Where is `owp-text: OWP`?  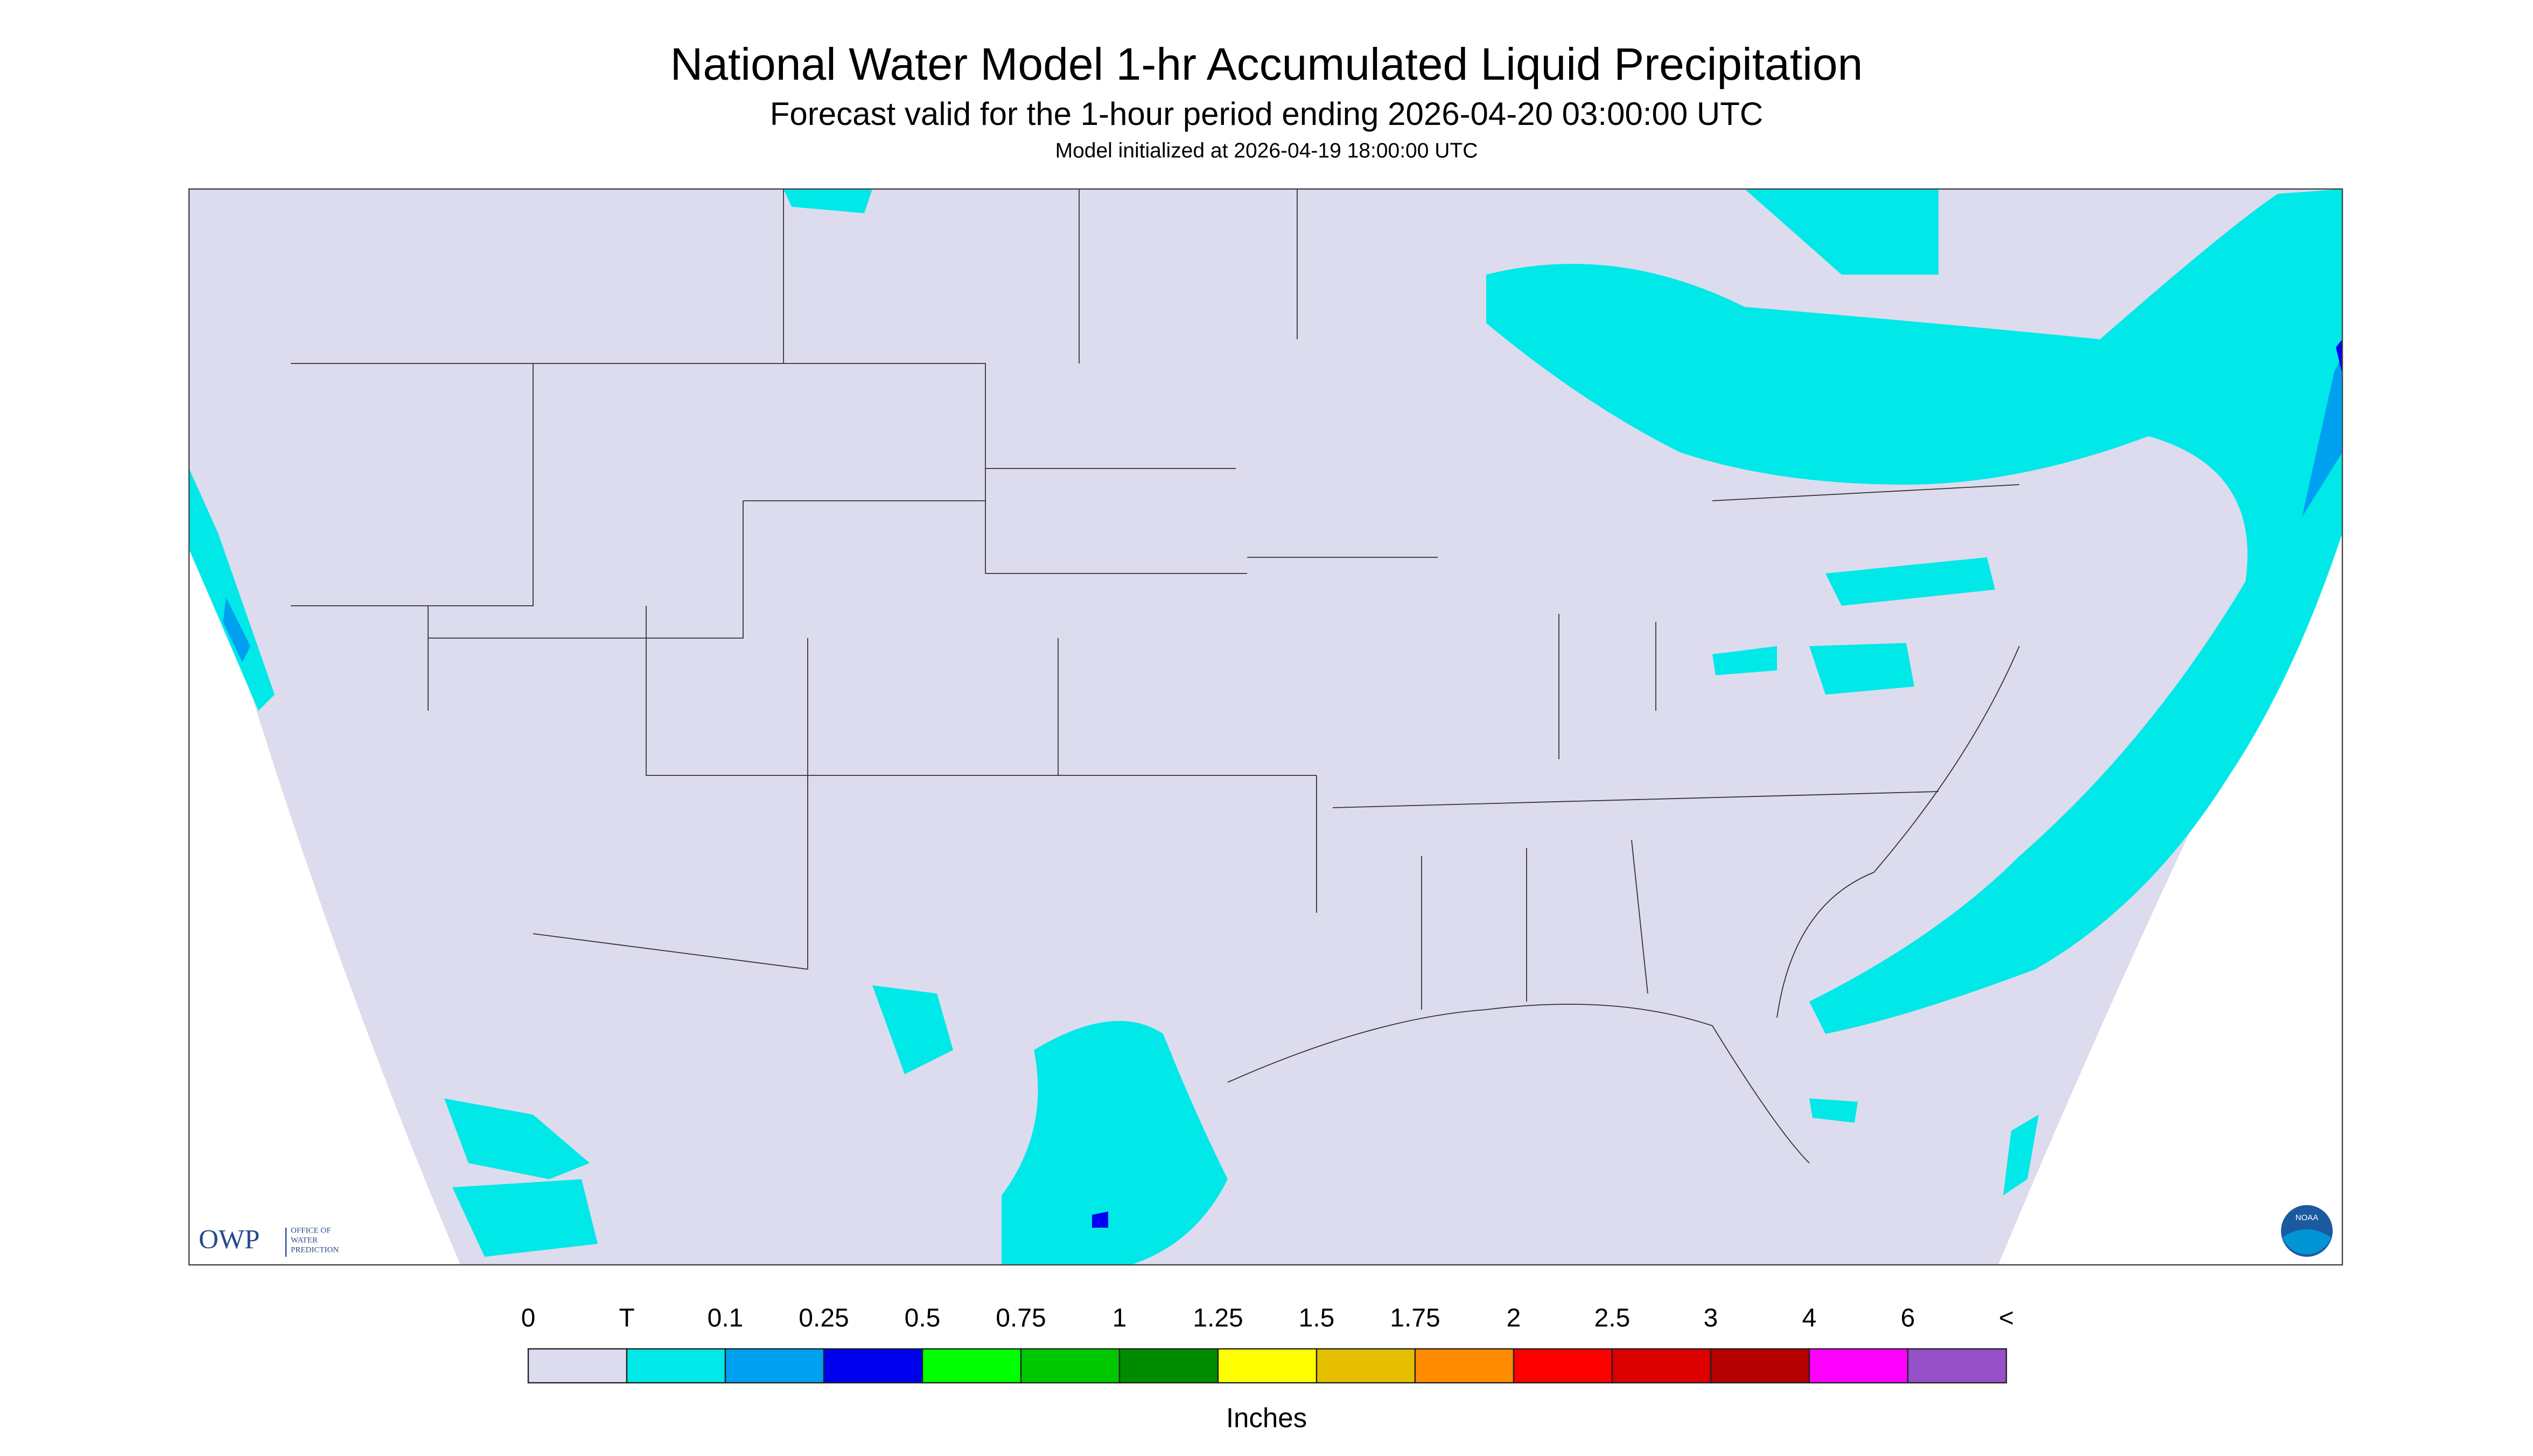 owp-text: OWP is located at coordinates (229, 1240).